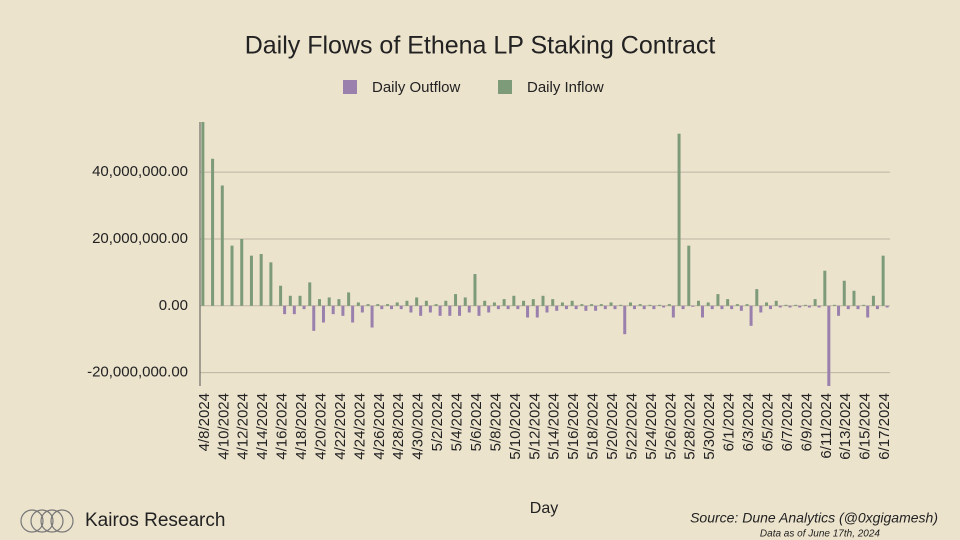  What do you see at coordinates (379, 426) in the screenshot?
I see `x-tick-label: 4/26/2024` at bounding box center [379, 426].